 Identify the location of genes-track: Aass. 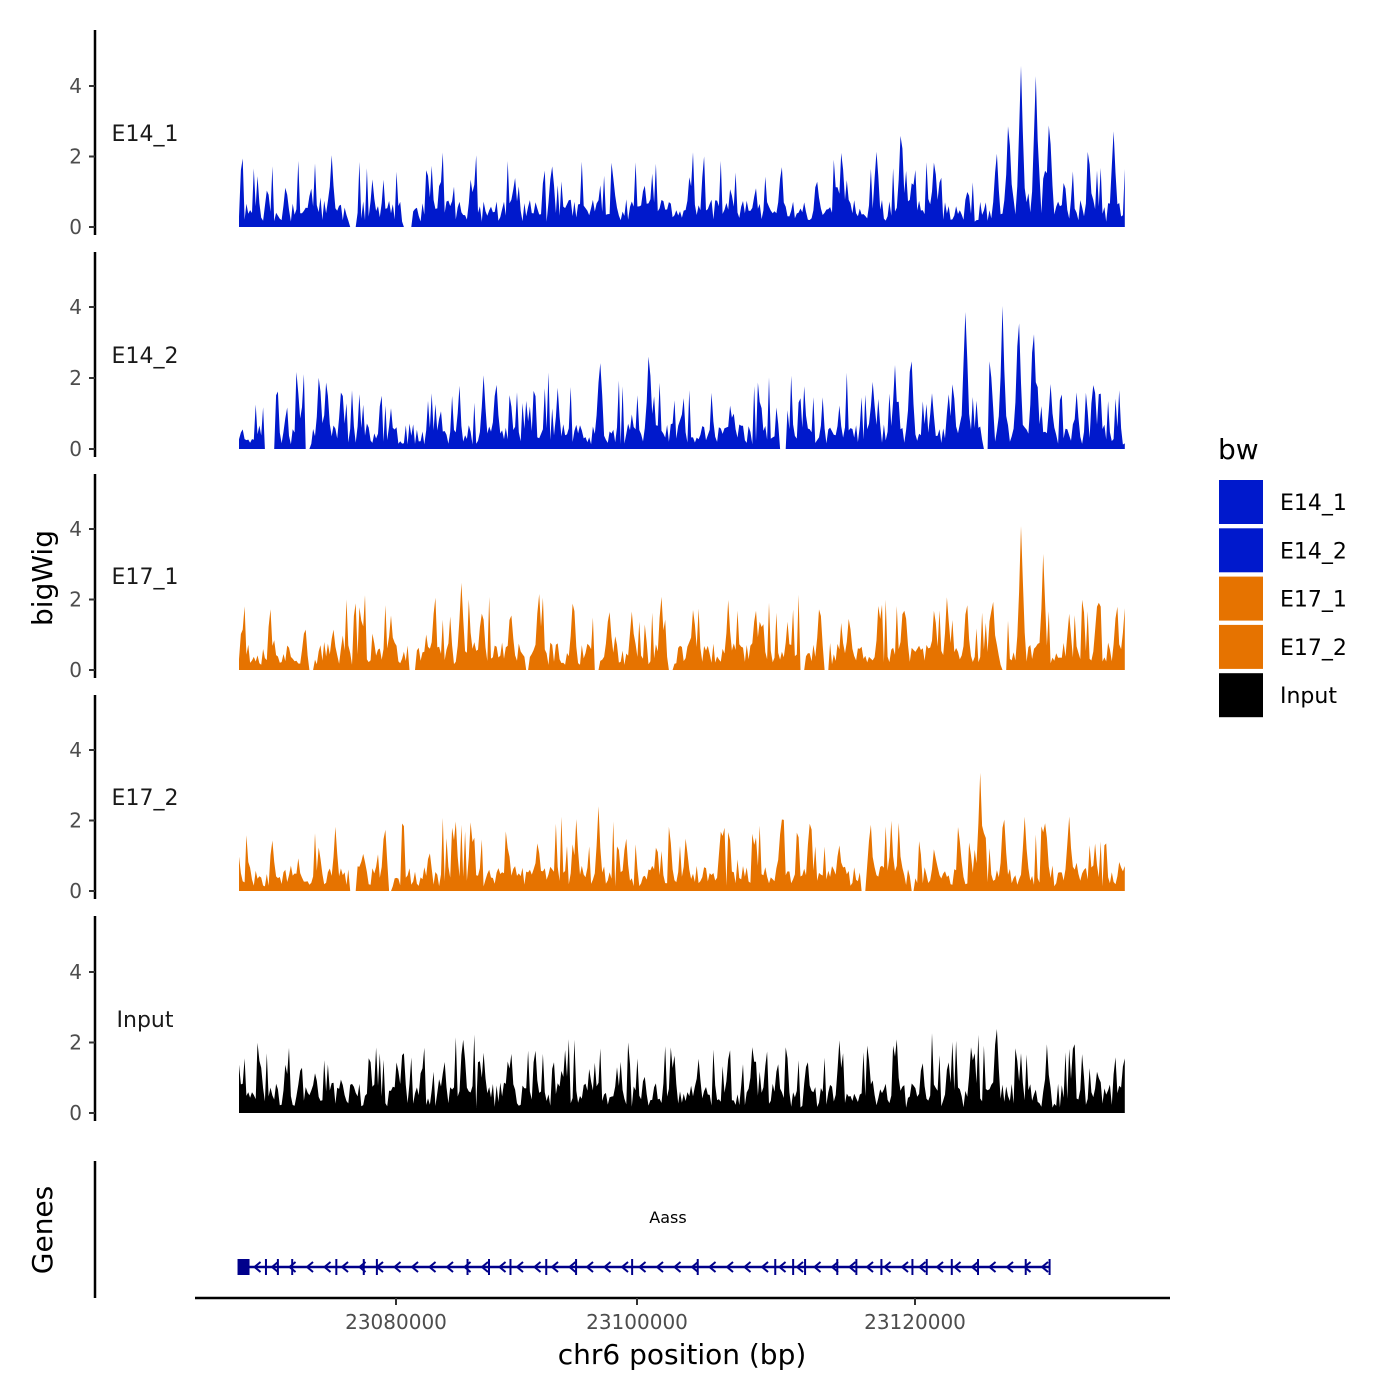
(572, 1229).